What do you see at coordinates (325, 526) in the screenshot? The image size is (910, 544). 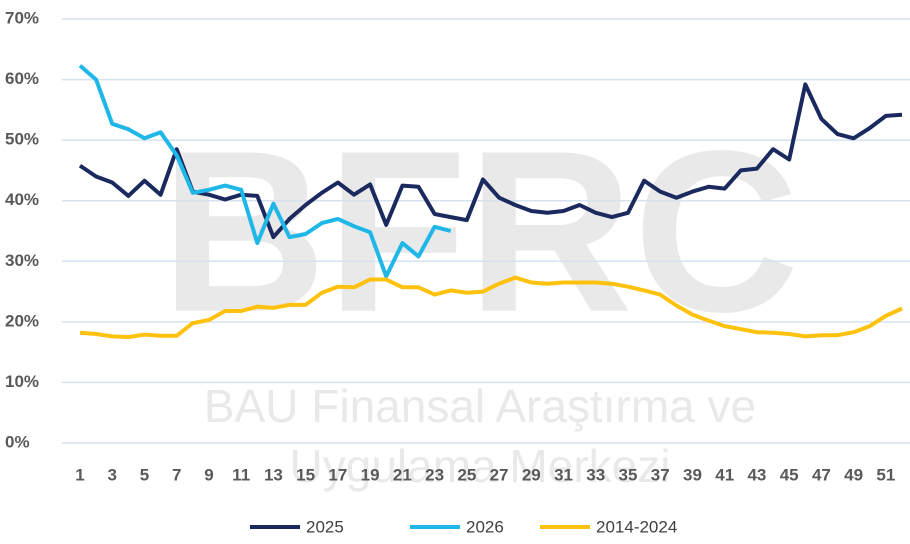 I see `legend-label: 2025` at bounding box center [325, 526].